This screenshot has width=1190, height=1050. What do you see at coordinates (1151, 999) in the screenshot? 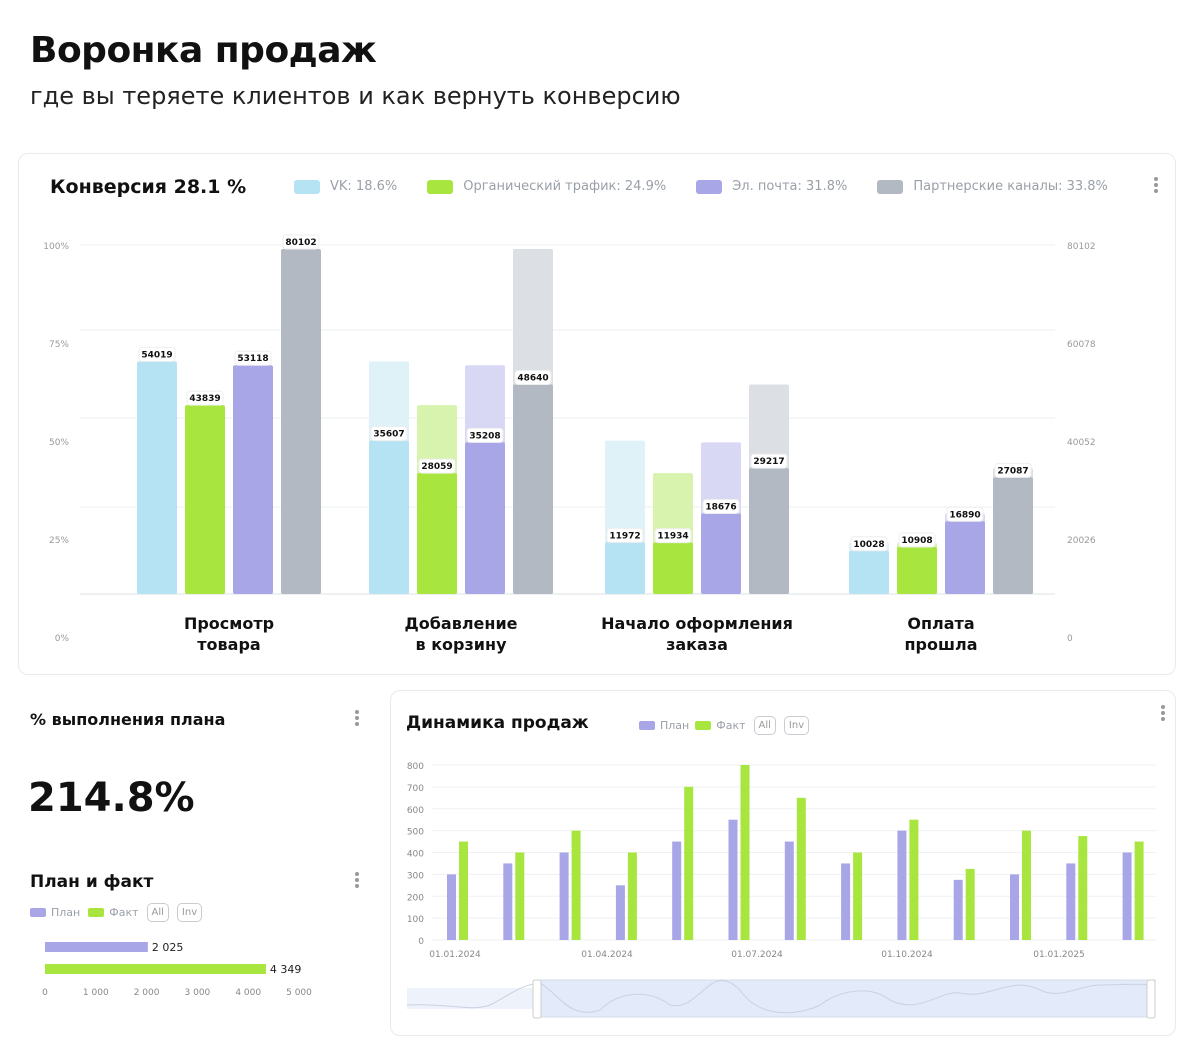
I see `navigator-handle-right` at bounding box center [1151, 999].